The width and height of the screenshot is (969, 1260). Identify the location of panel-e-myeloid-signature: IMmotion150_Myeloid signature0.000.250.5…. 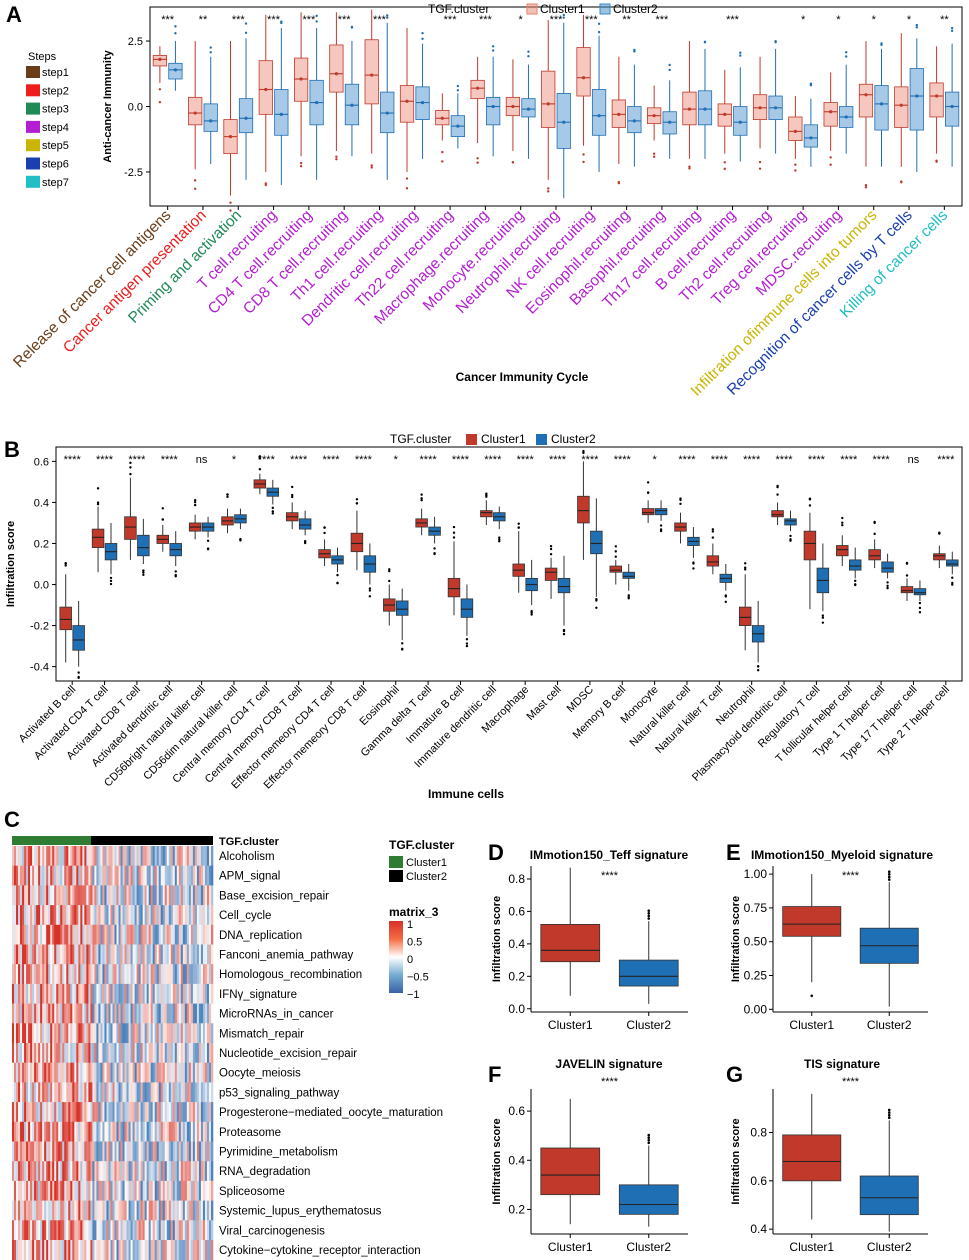
(831, 940).